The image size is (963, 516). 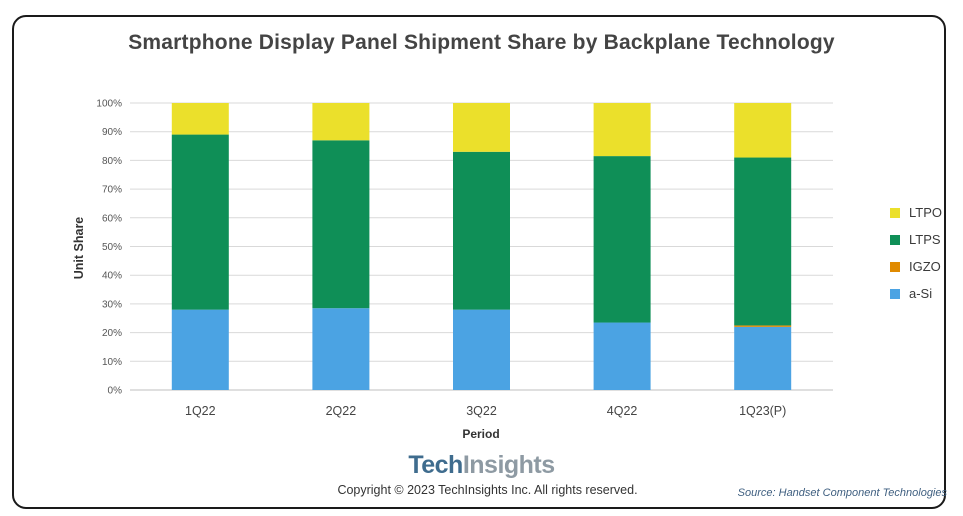 I want to click on bar-stack-2Q22, so click(x=341, y=246).